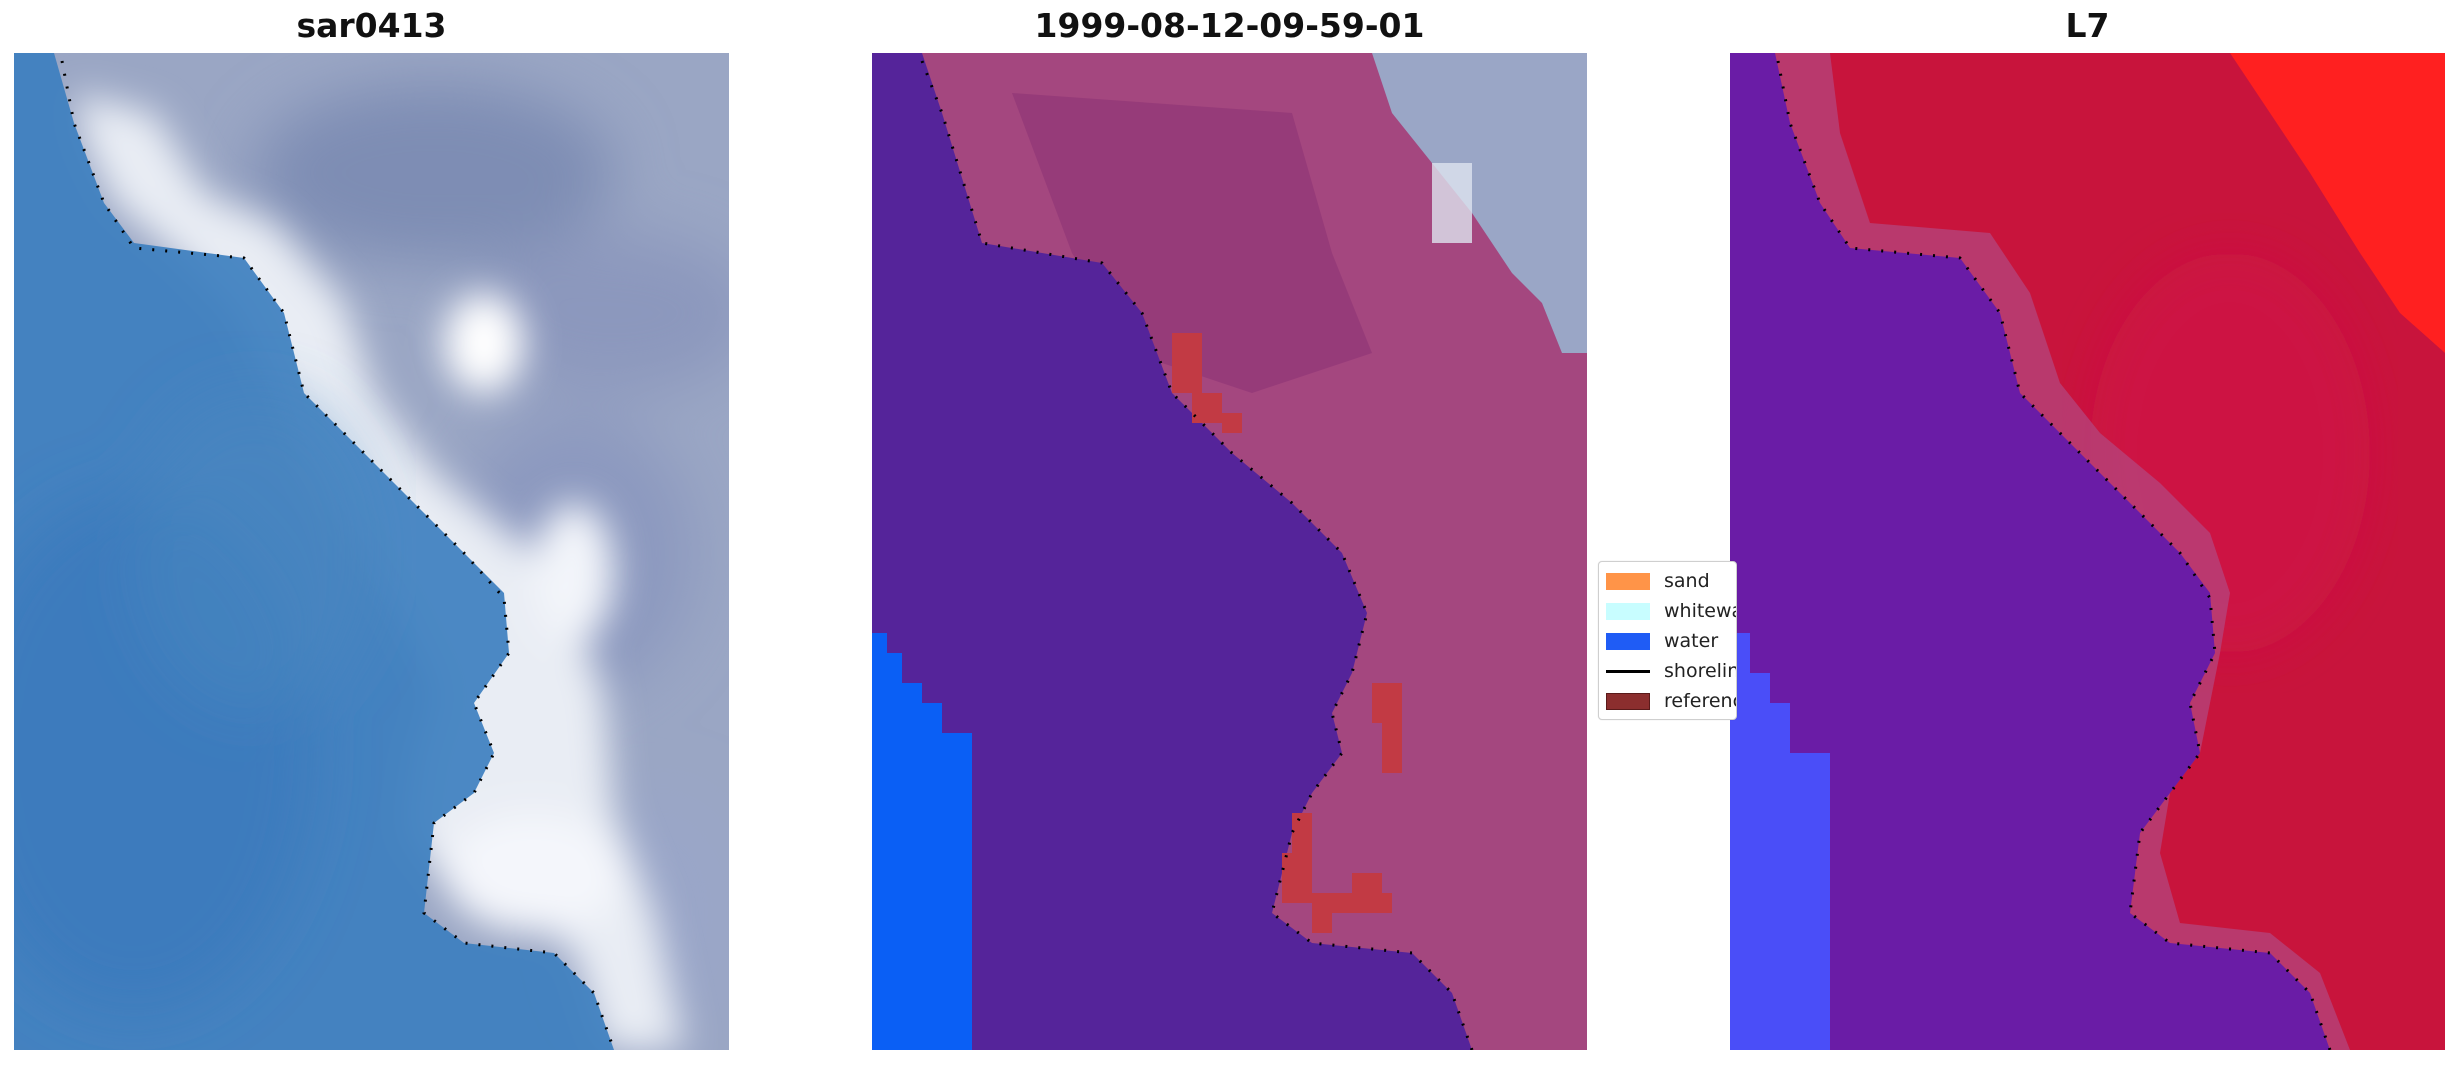 This screenshot has width=2460, height=1065. I want to click on panel-title-1: sar0413, so click(371, 25).